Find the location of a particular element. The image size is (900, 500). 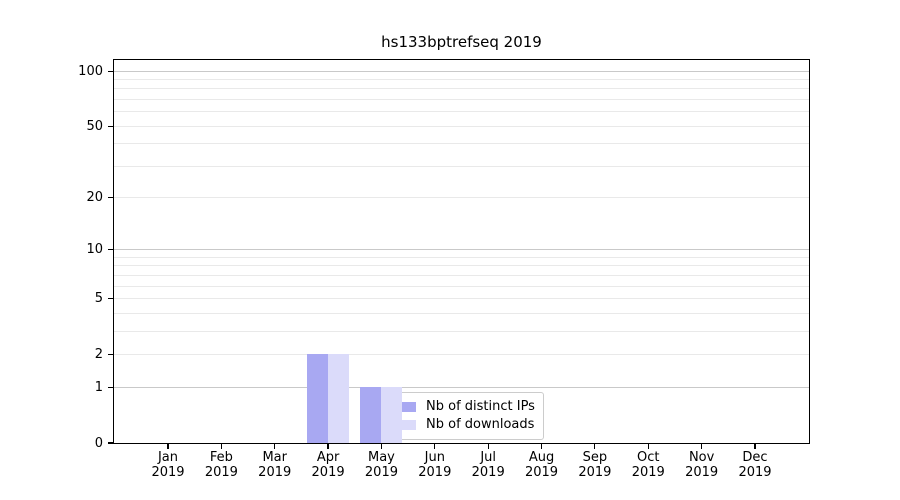

bar-downloads-apr is located at coordinates (339, 398).